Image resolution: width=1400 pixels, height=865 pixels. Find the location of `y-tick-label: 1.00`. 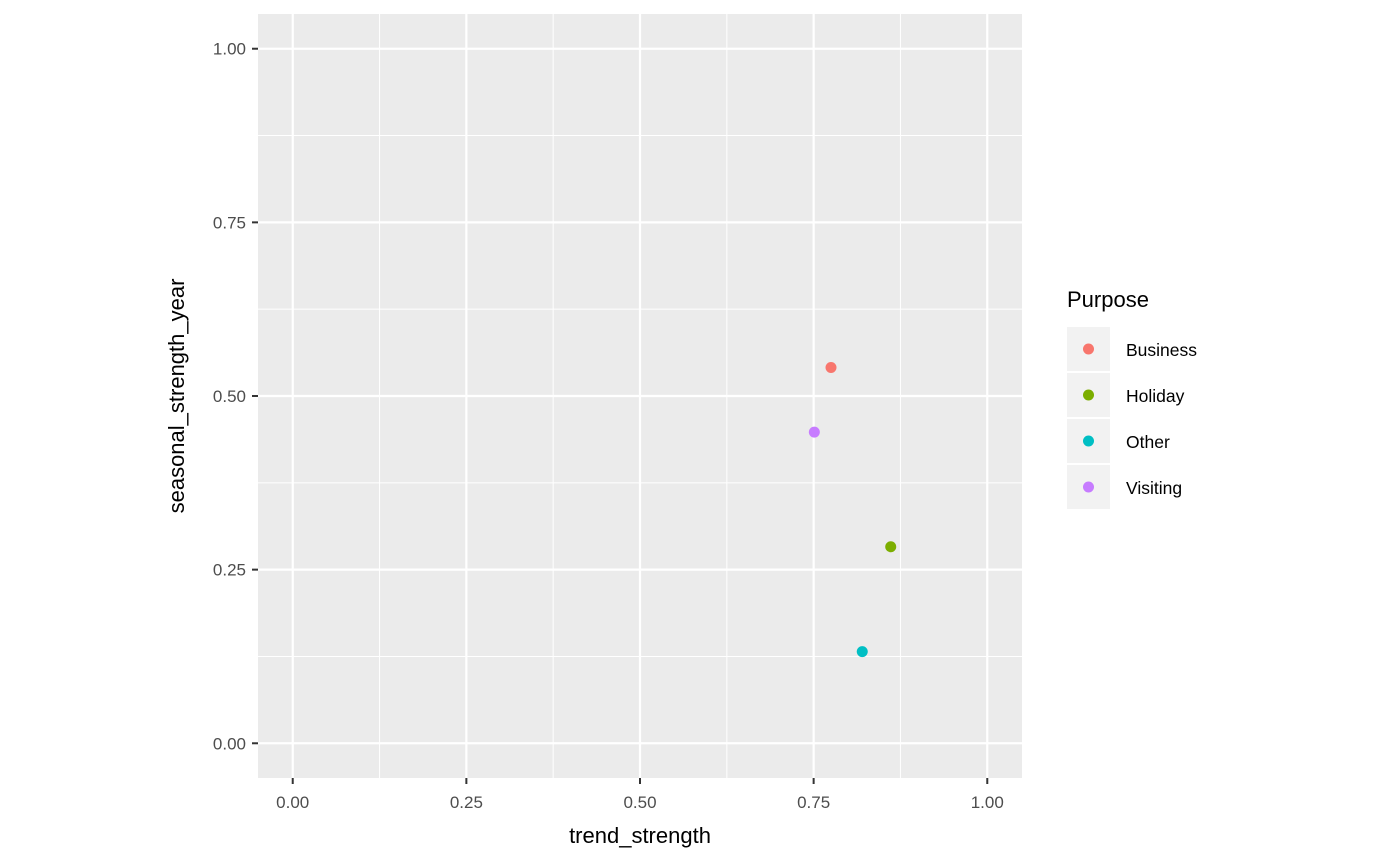

y-tick-label: 1.00 is located at coordinates (229, 49).